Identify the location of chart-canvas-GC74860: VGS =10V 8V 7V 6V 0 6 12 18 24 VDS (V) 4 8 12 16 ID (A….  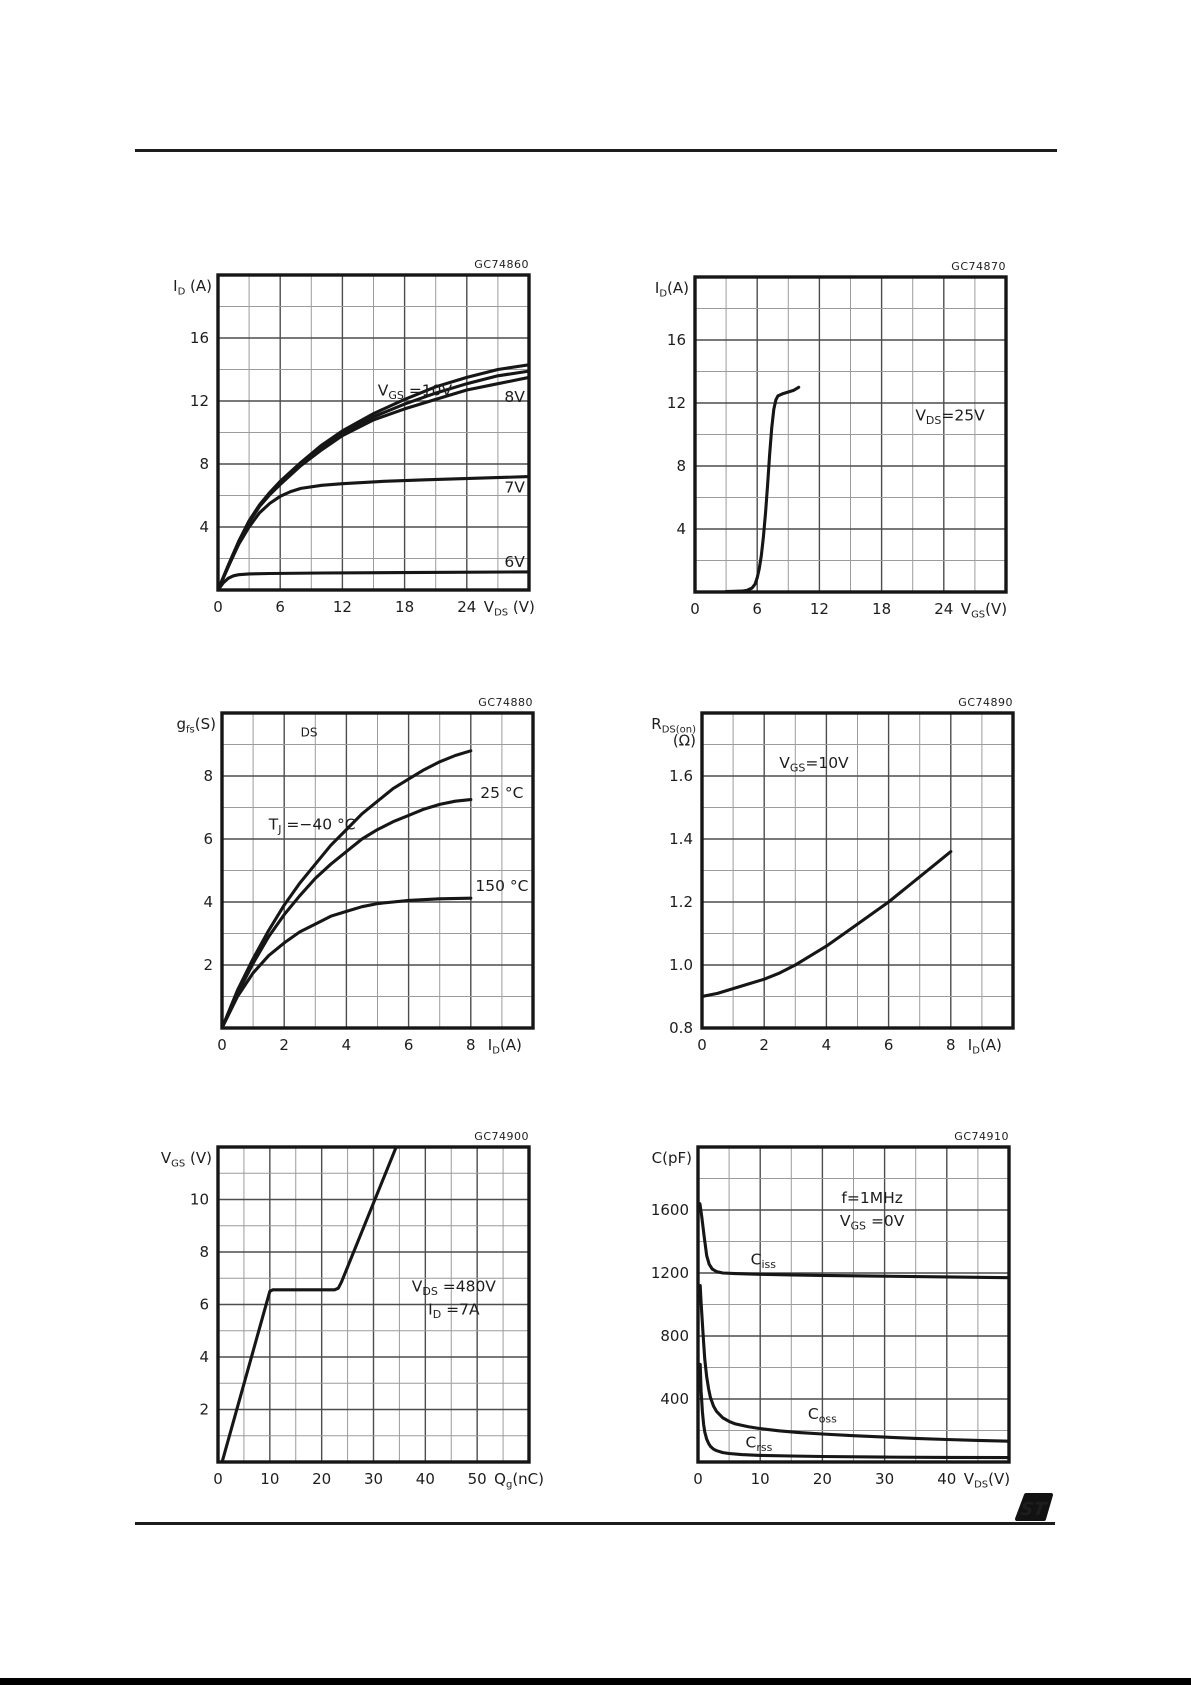
(354, 438).